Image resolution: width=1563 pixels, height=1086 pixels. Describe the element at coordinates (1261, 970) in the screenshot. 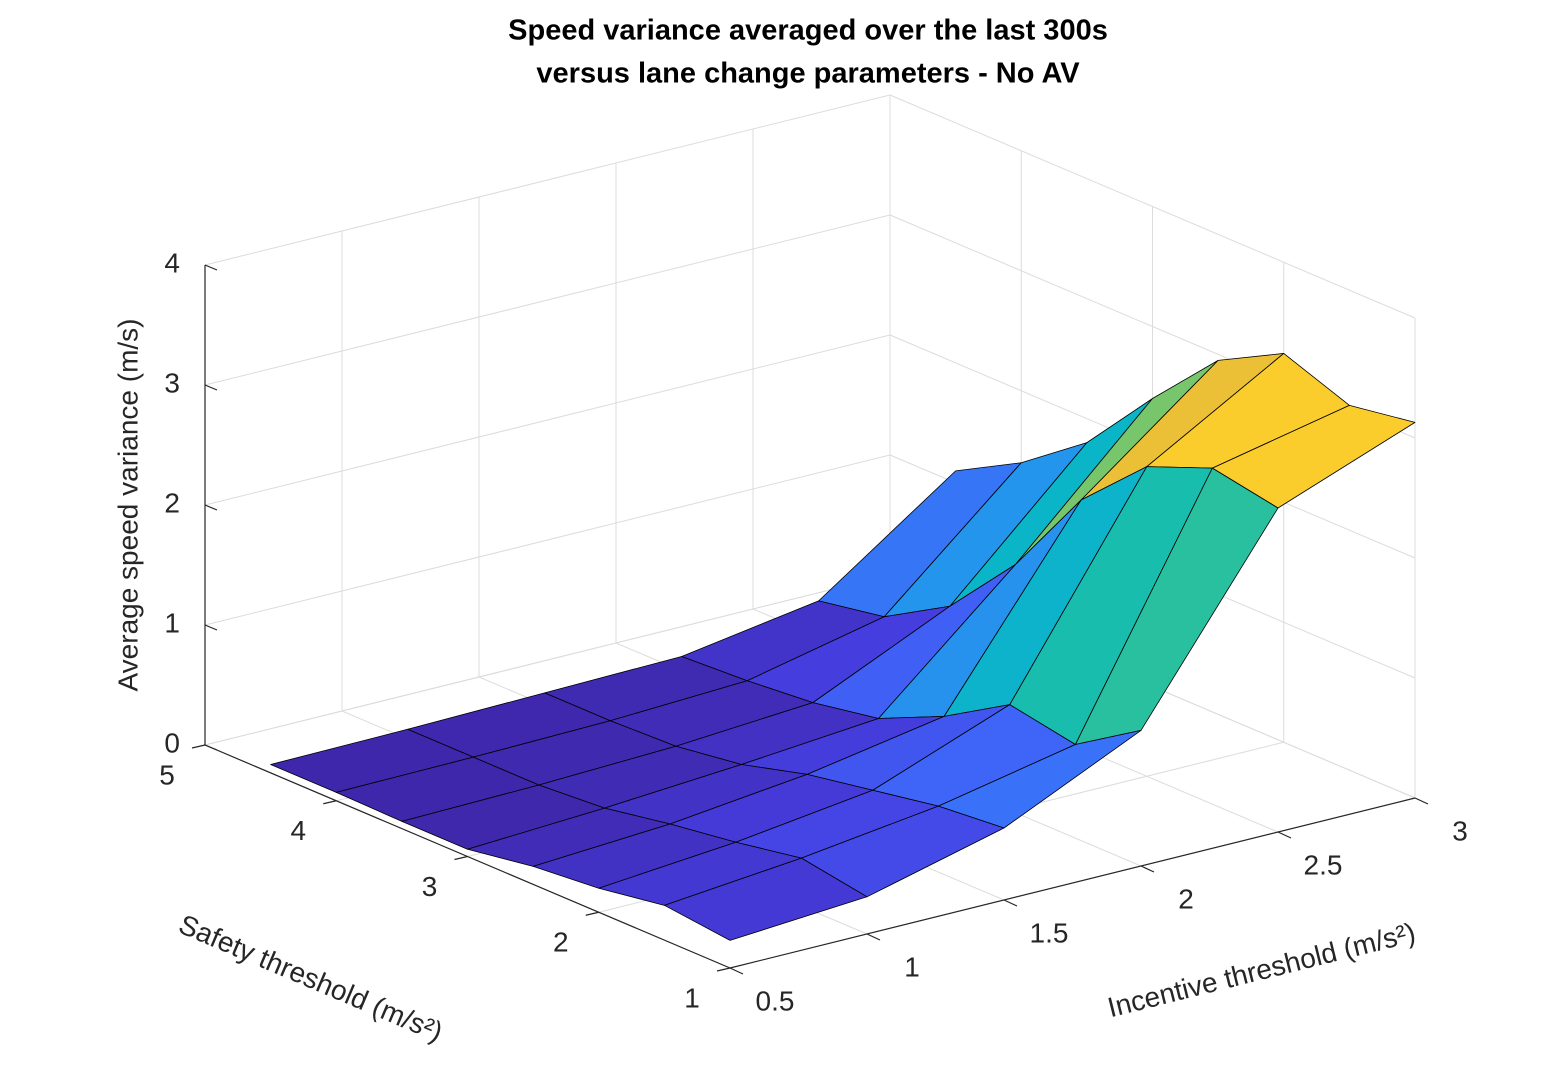

I see `x-axis-label: Incentive threshold (m/s²)` at that location.